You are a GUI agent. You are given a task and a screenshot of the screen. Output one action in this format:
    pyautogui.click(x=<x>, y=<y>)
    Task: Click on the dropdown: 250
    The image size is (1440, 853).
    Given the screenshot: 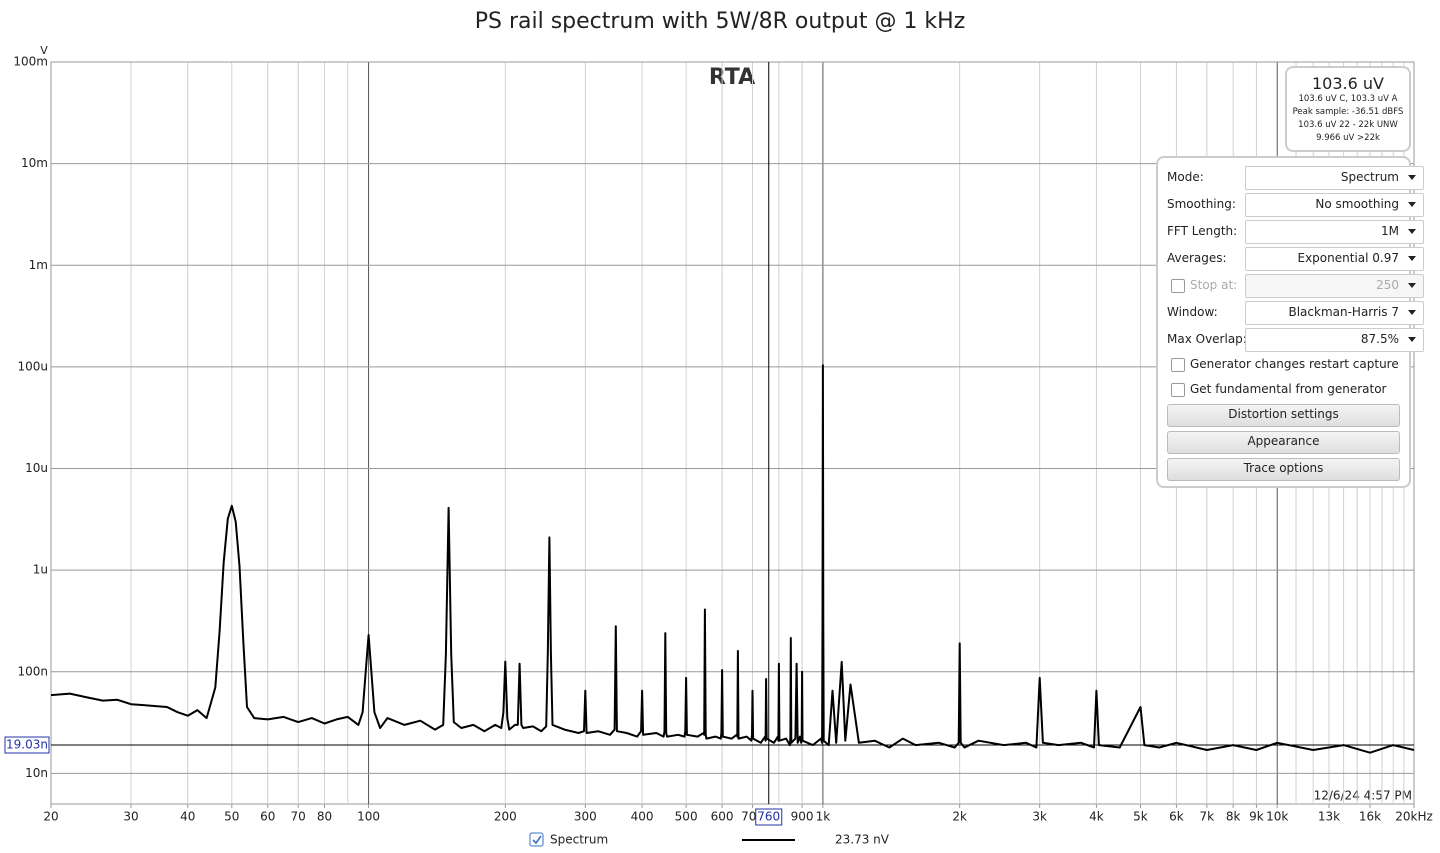 What is the action you would take?
    pyautogui.click(x=1334, y=286)
    